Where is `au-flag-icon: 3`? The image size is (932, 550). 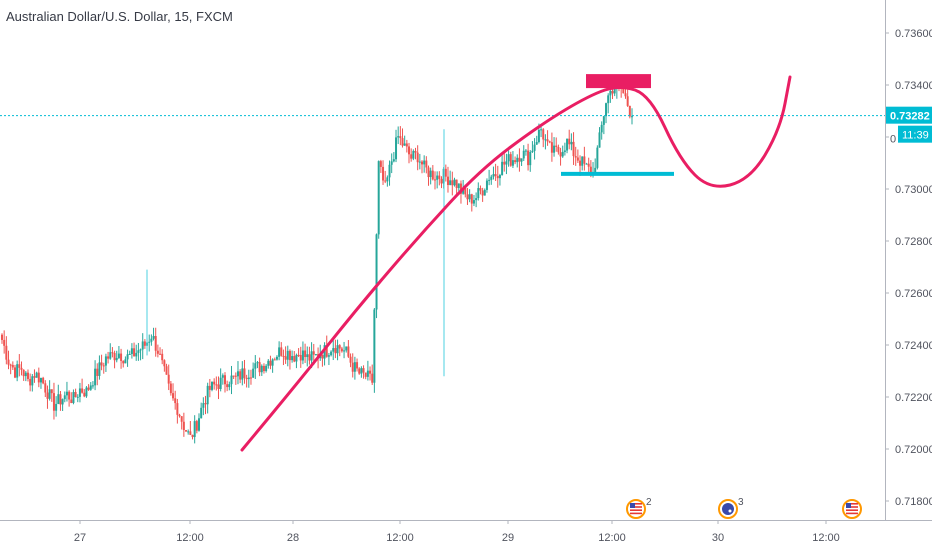
au-flag-icon: 3 is located at coordinates (731, 508).